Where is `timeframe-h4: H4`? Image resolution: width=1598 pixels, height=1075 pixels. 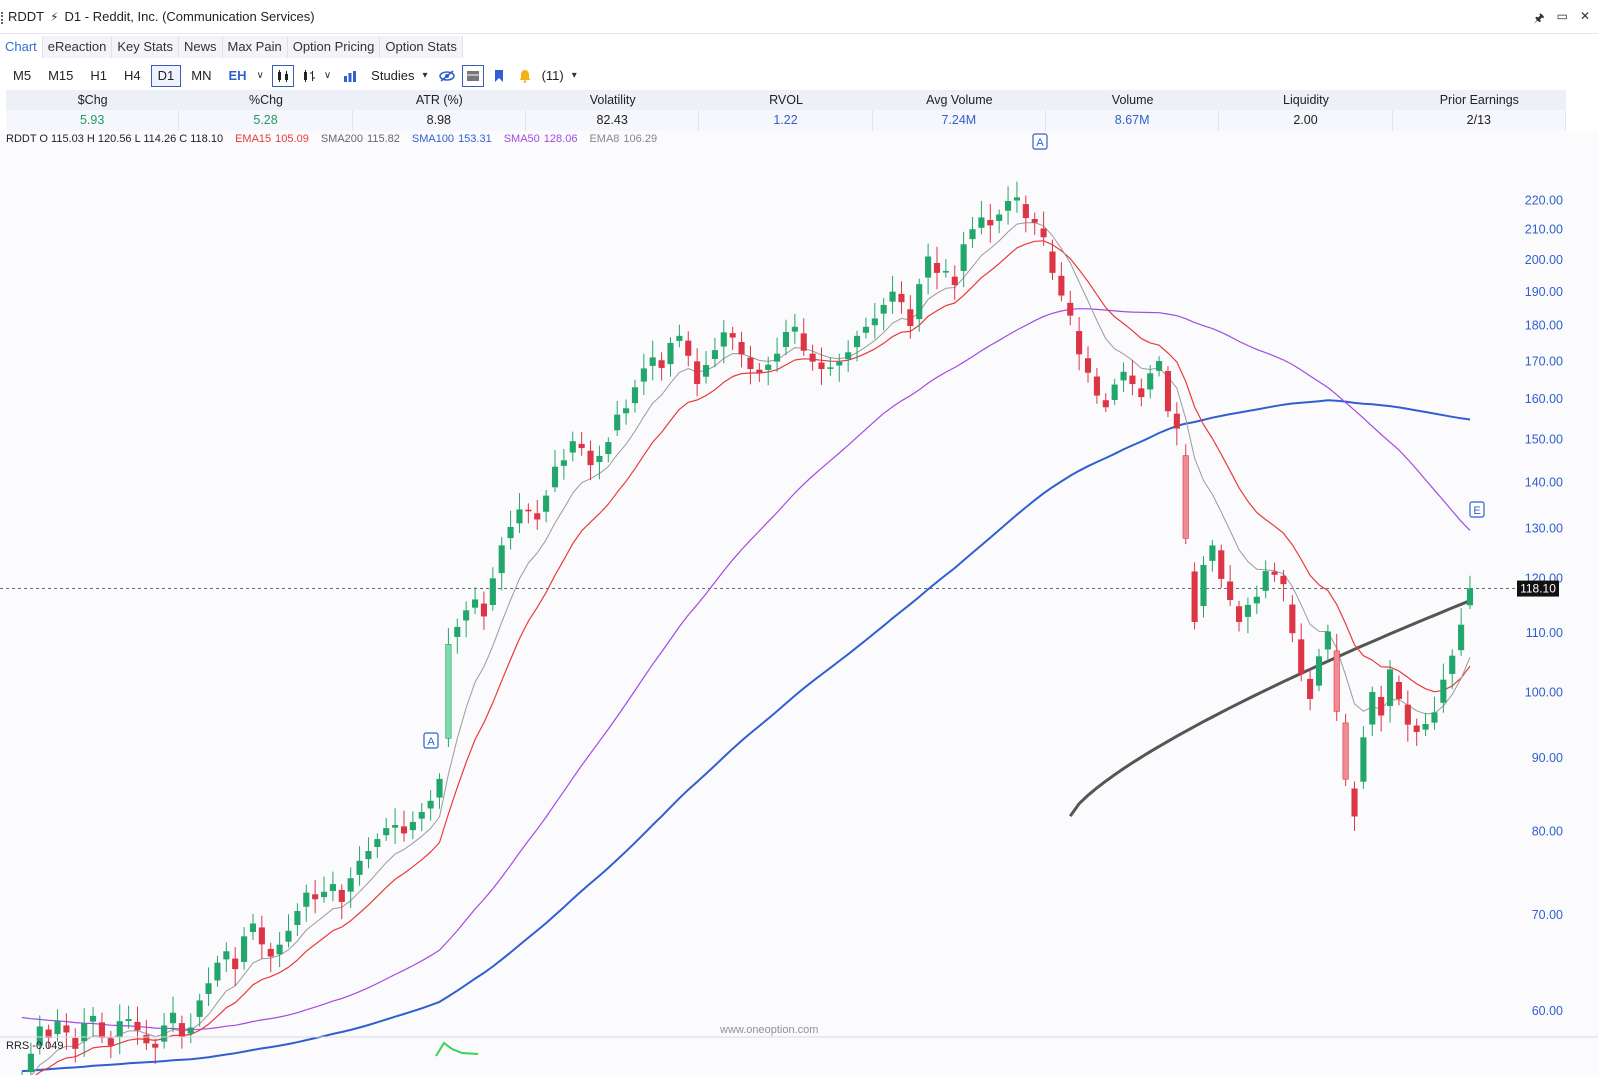 timeframe-h4: H4 is located at coordinates (132, 75).